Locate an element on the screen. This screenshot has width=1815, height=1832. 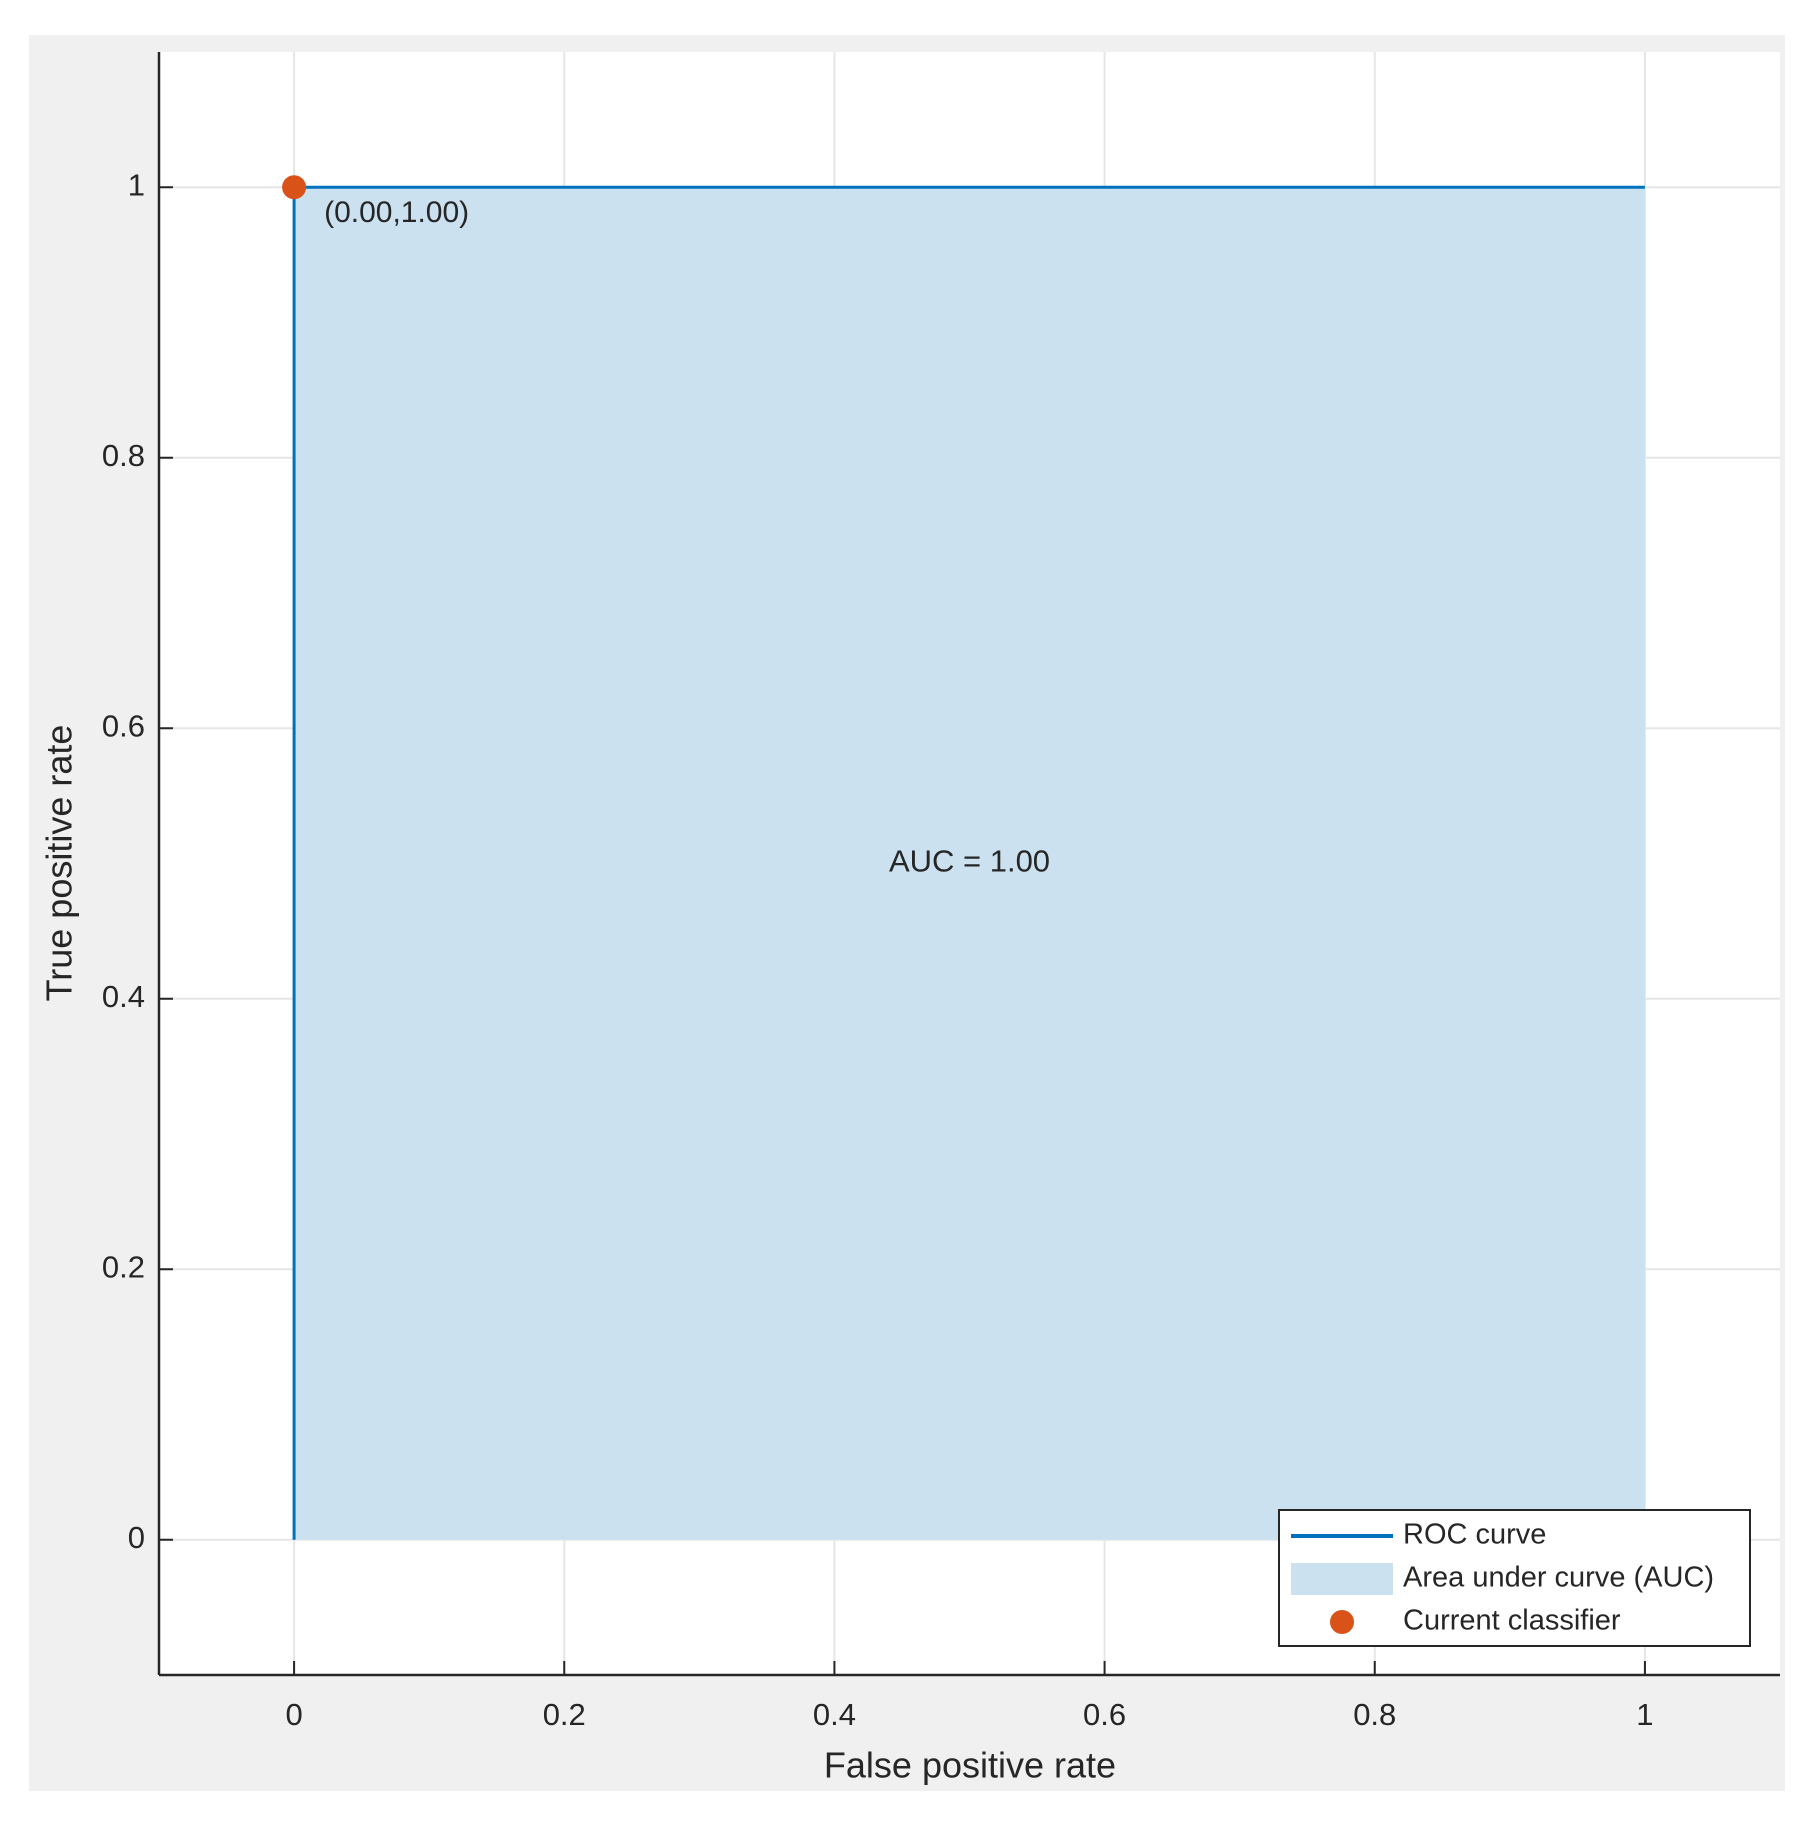
x-tick-label: 0.2 is located at coordinates (564, 1714).